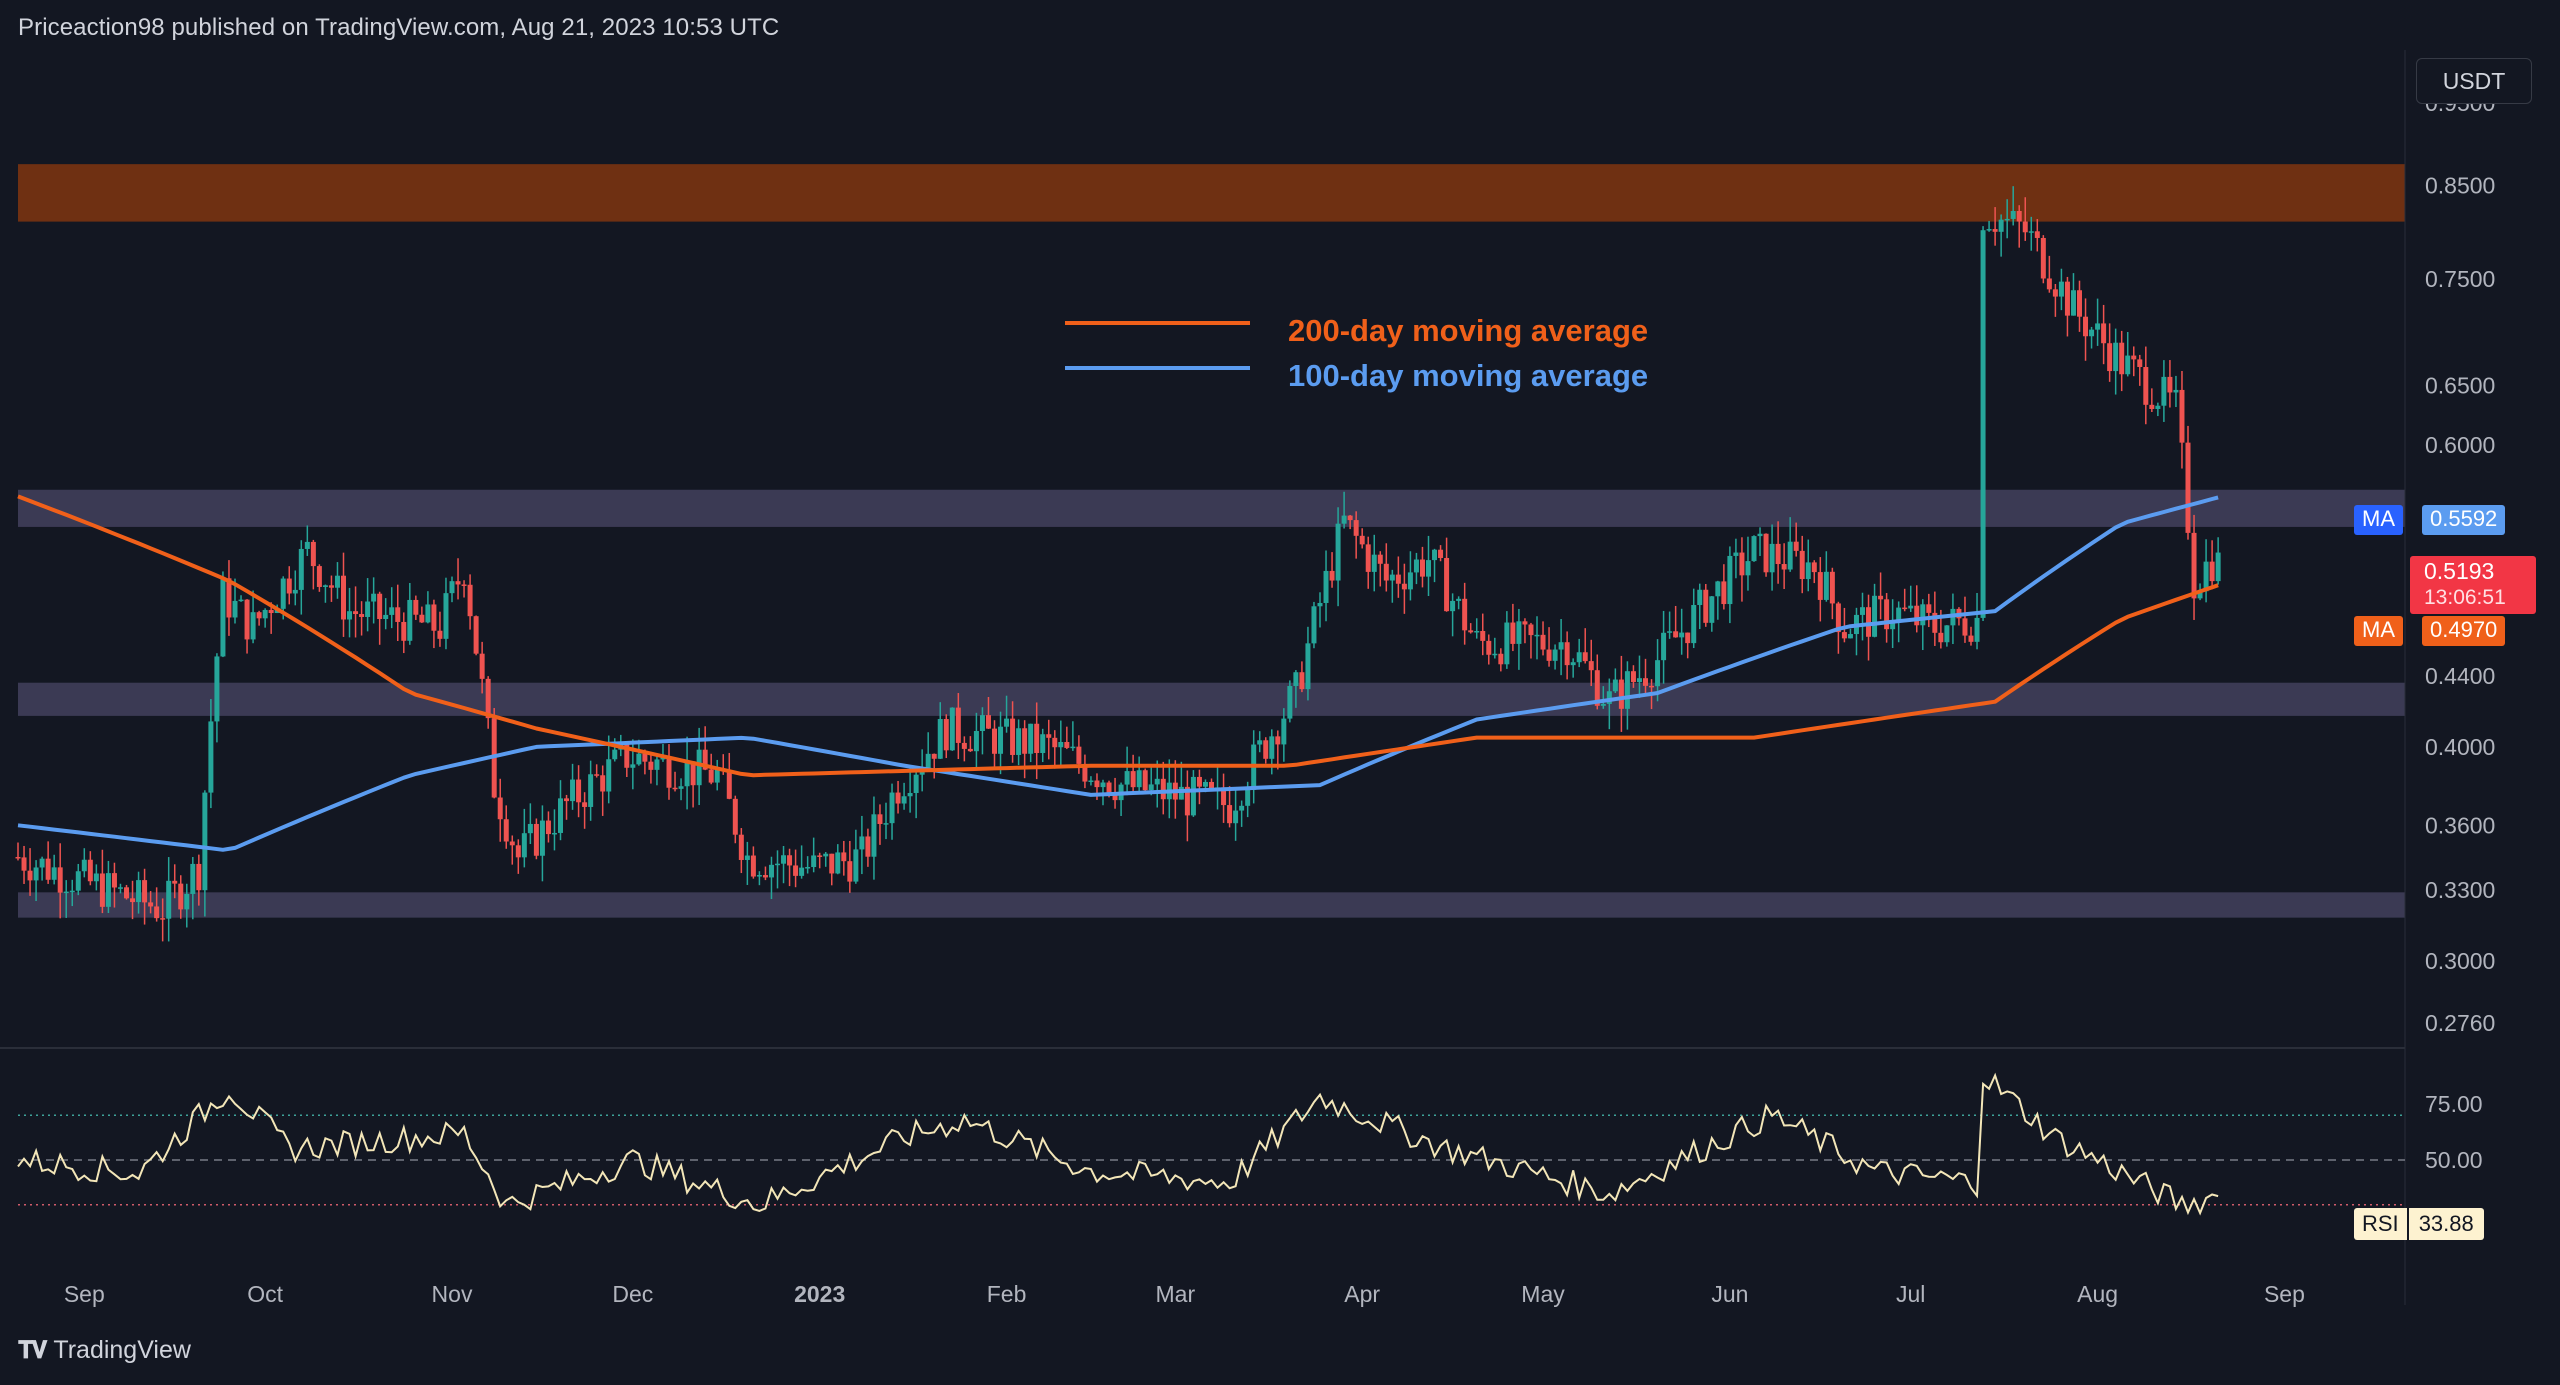  I want to click on price-tick-label: 0.6000, so click(2460, 445).